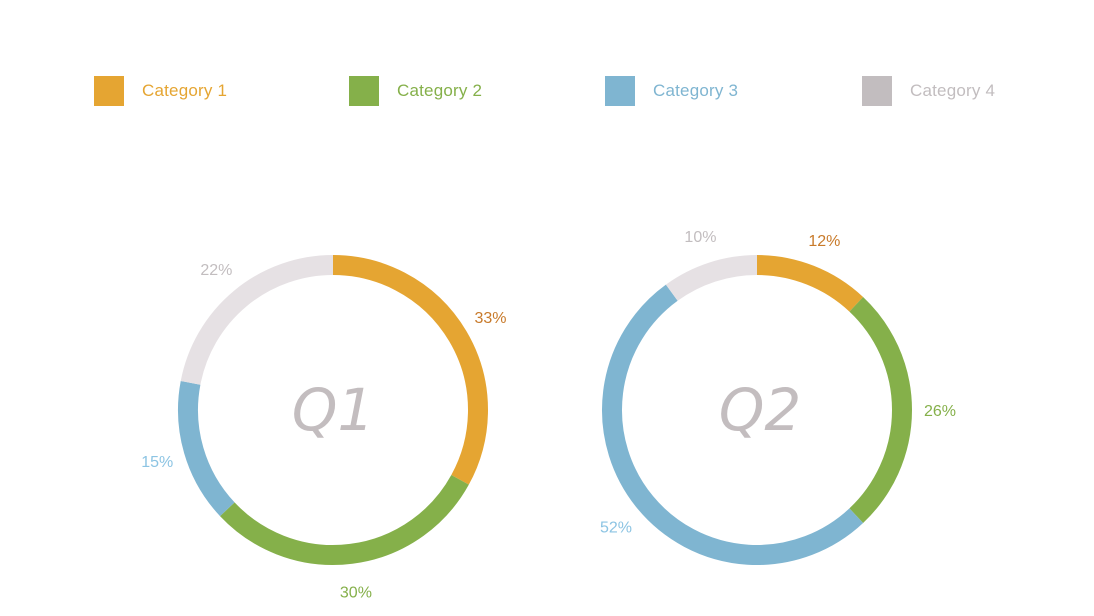  What do you see at coordinates (491, 318) in the screenshot?
I see `q1-label-category-1: 33%` at bounding box center [491, 318].